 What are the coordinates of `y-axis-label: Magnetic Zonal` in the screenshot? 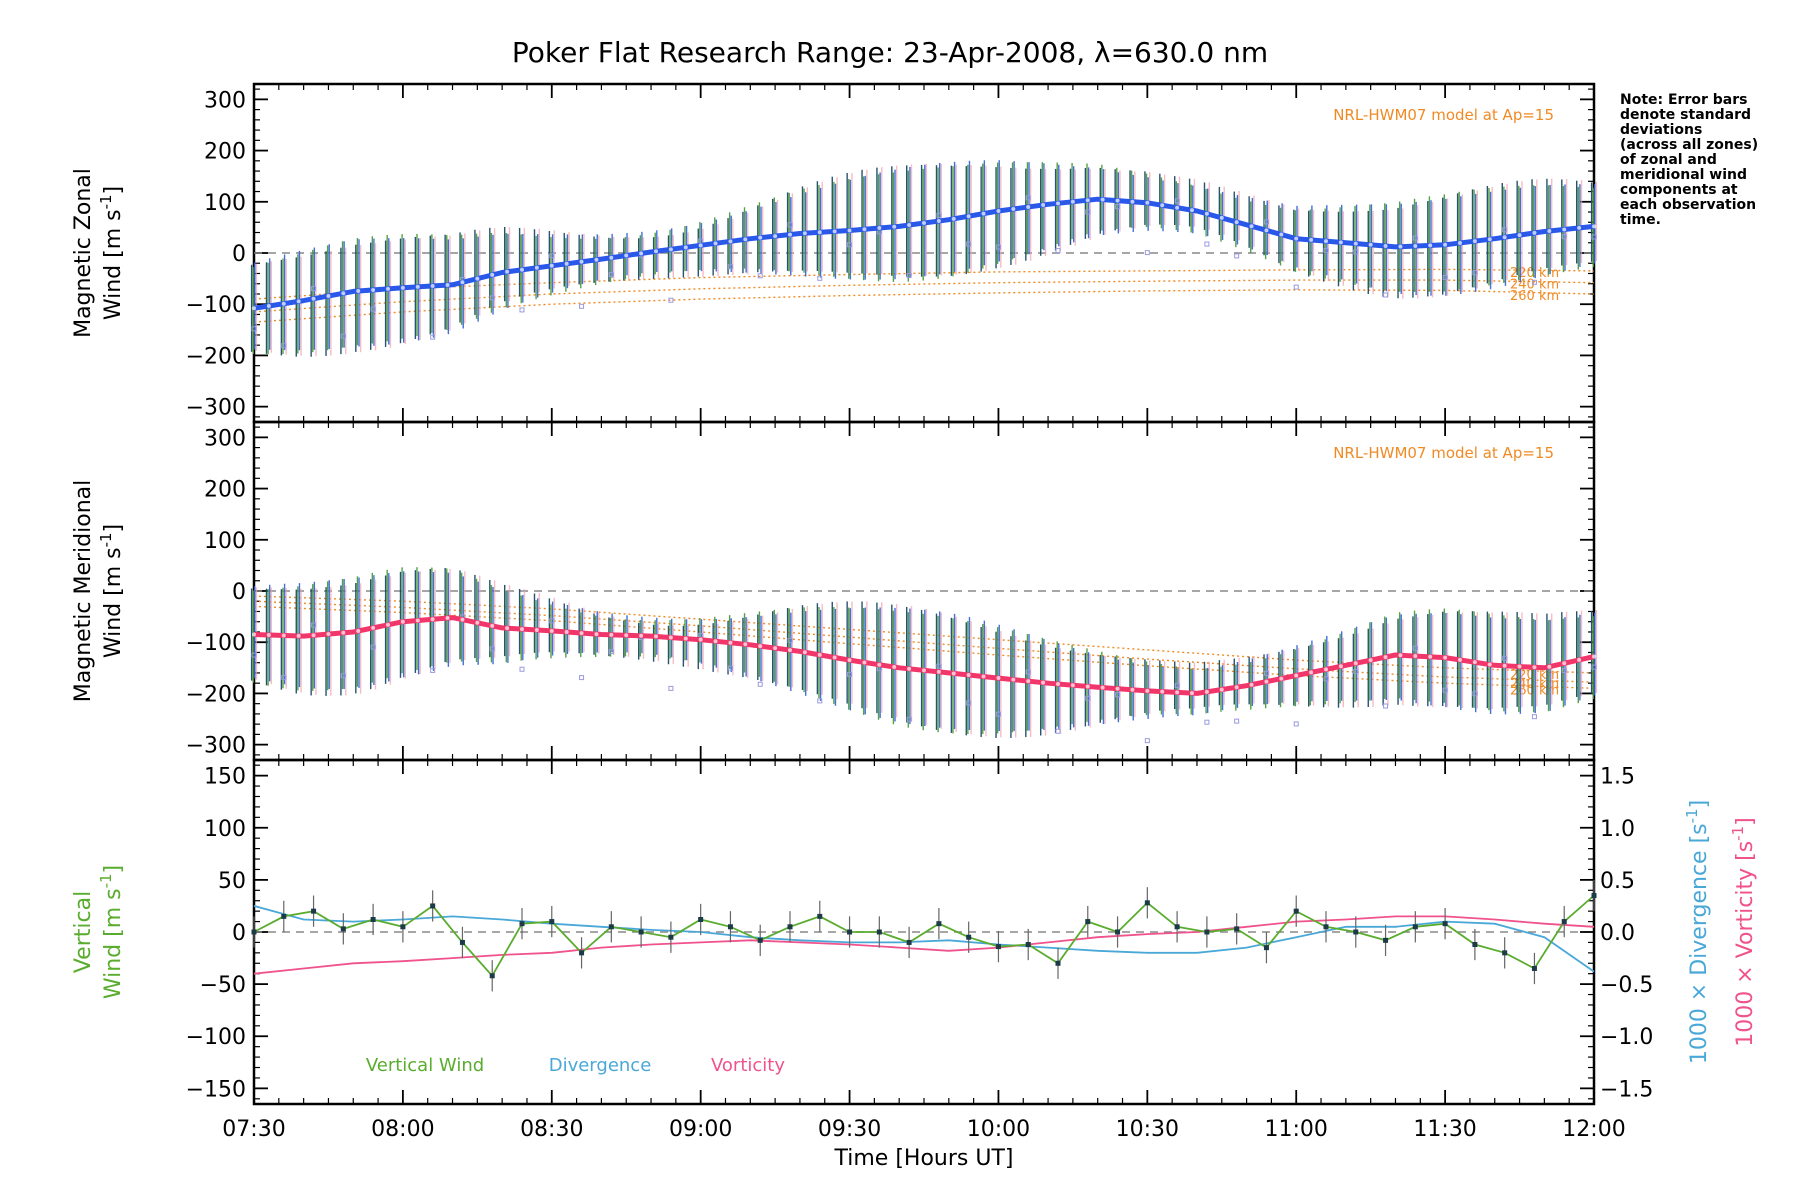 It's located at (83, 253).